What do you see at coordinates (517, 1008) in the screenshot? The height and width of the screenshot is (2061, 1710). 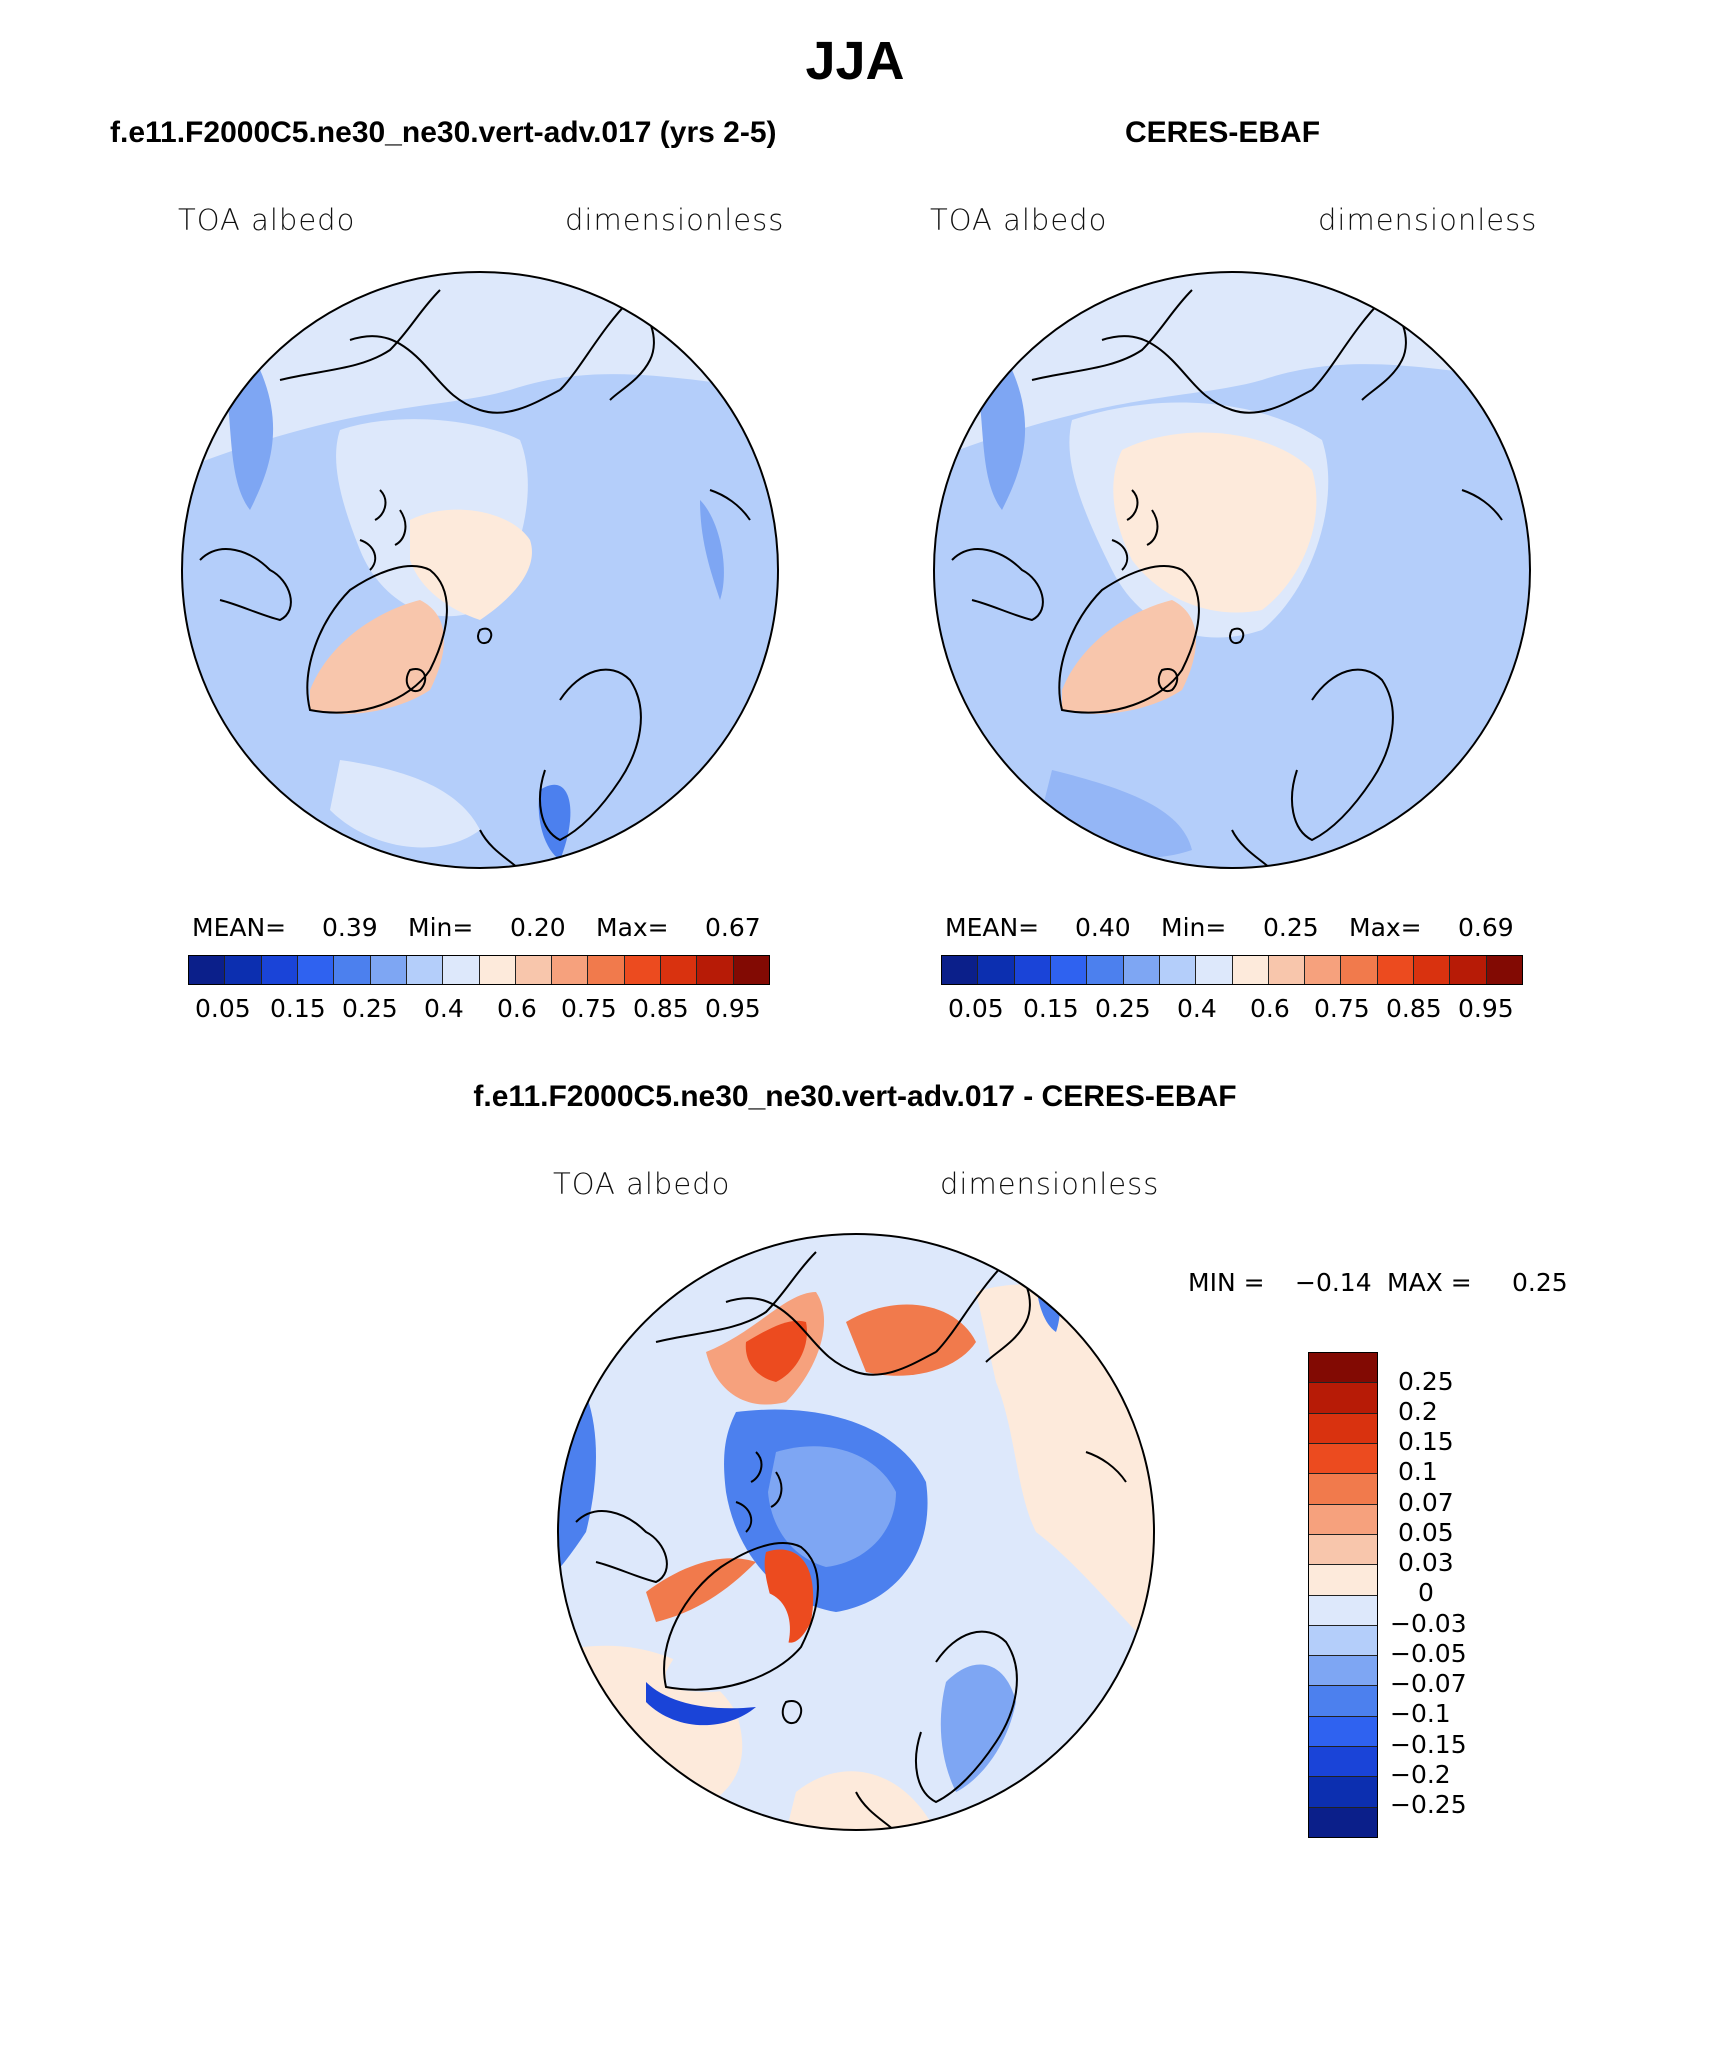 I see `model-tick-5: 0.6` at bounding box center [517, 1008].